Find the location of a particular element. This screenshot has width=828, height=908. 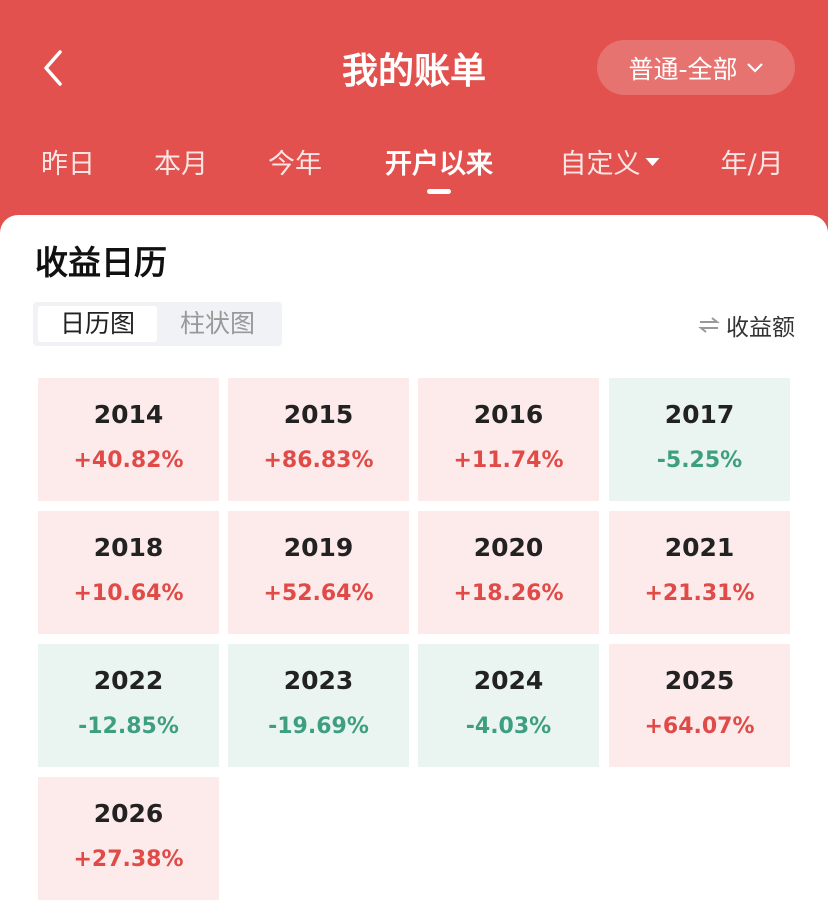

tab: 昨日 is located at coordinates (68, 161).